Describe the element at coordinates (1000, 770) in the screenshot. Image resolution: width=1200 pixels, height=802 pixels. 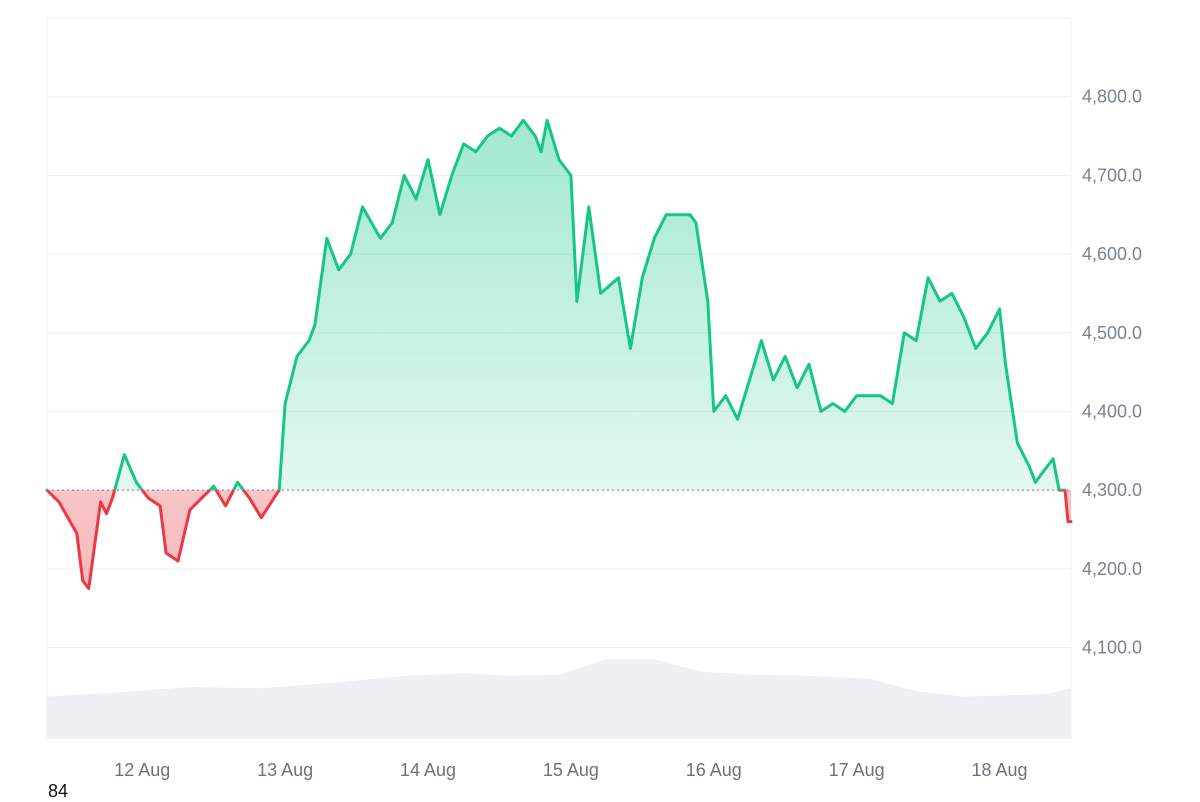
I see `x-tick-label: 18 Aug` at that location.